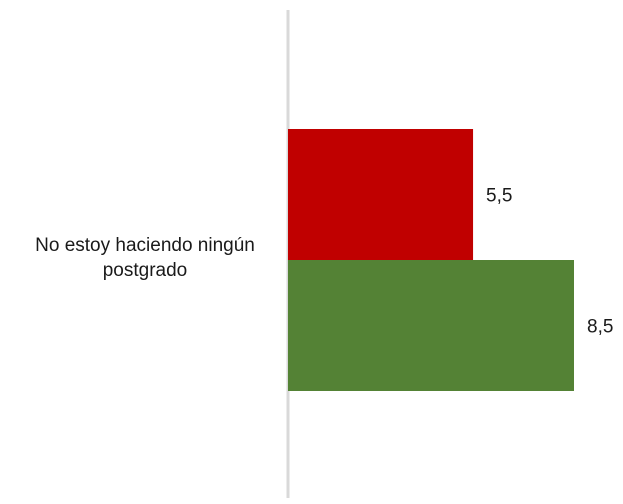 This screenshot has width=623, height=504. What do you see at coordinates (600, 327) in the screenshot?
I see `data-label-series-2: 8,5` at bounding box center [600, 327].